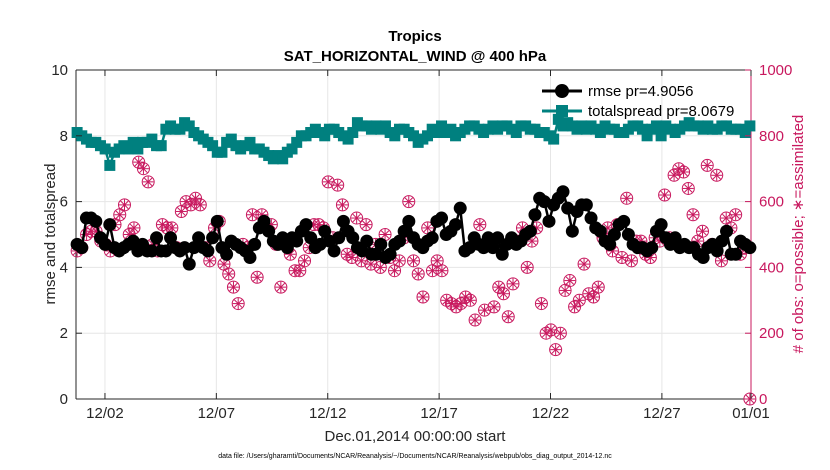  What do you see at coordinates (217, 413) in the screenshot?
I see `x-tick-label: 12/07` at bounding box center [217, 413].